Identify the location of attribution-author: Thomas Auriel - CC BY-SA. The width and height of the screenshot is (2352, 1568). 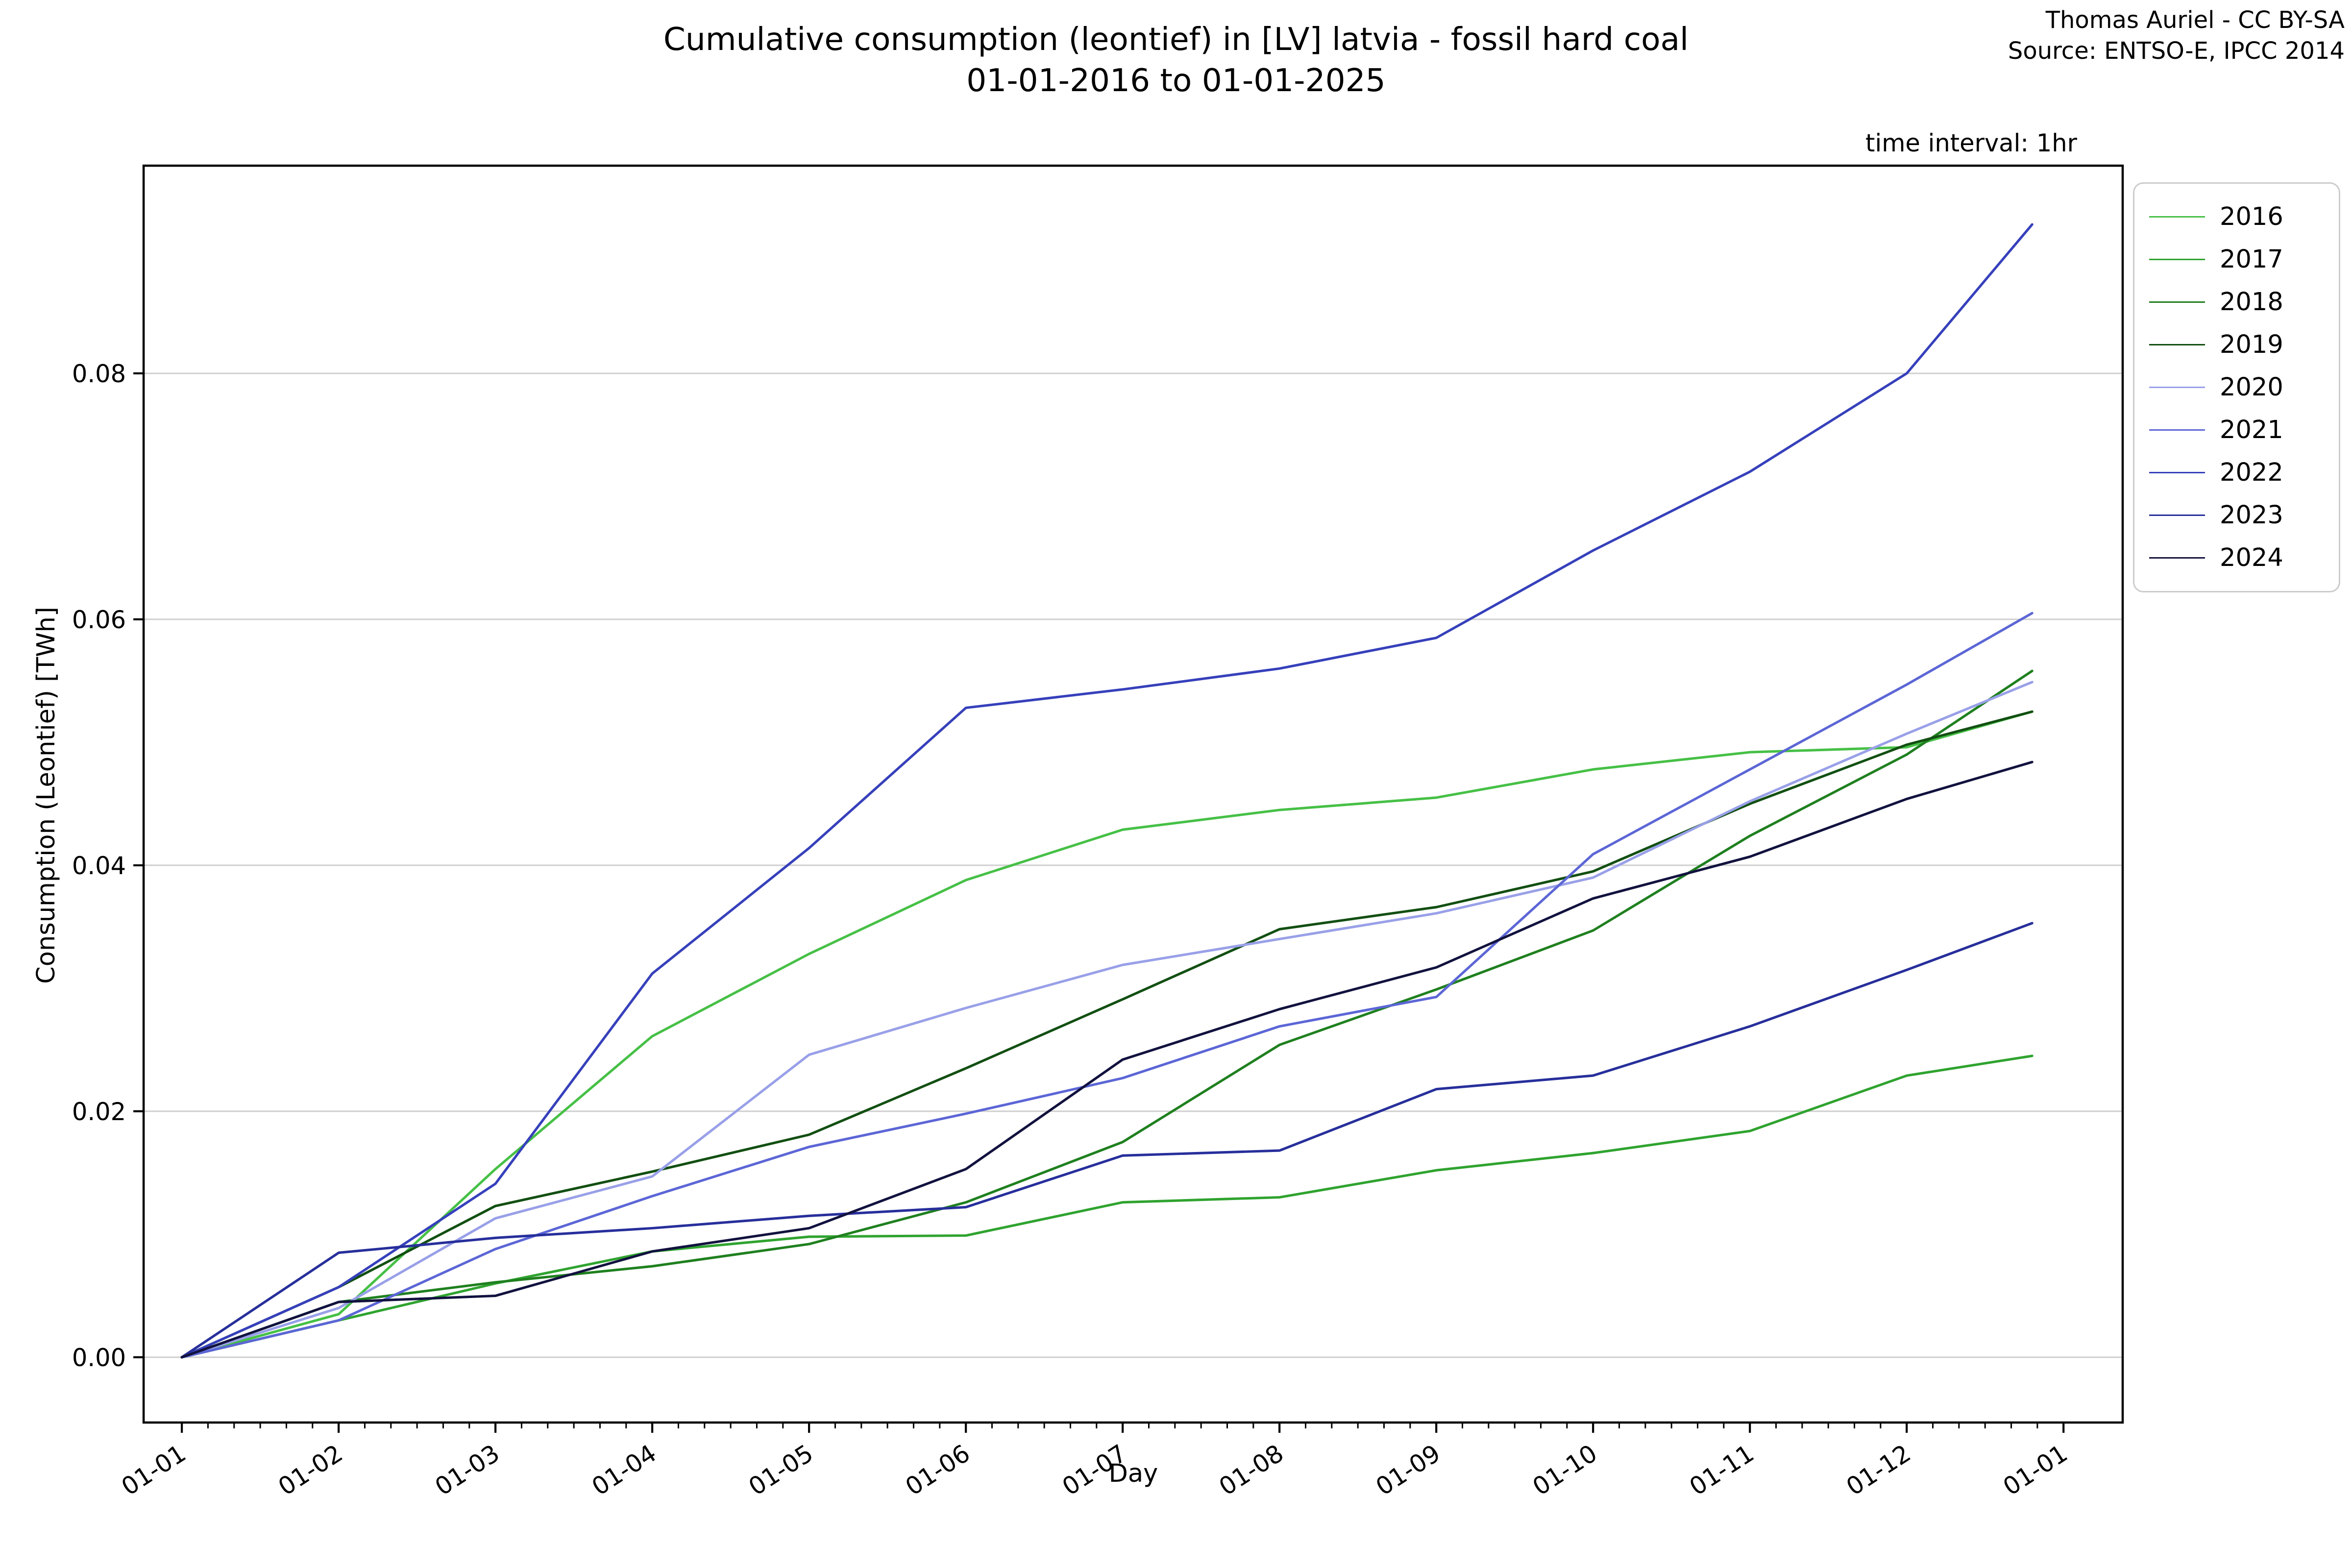
(2195, 20).